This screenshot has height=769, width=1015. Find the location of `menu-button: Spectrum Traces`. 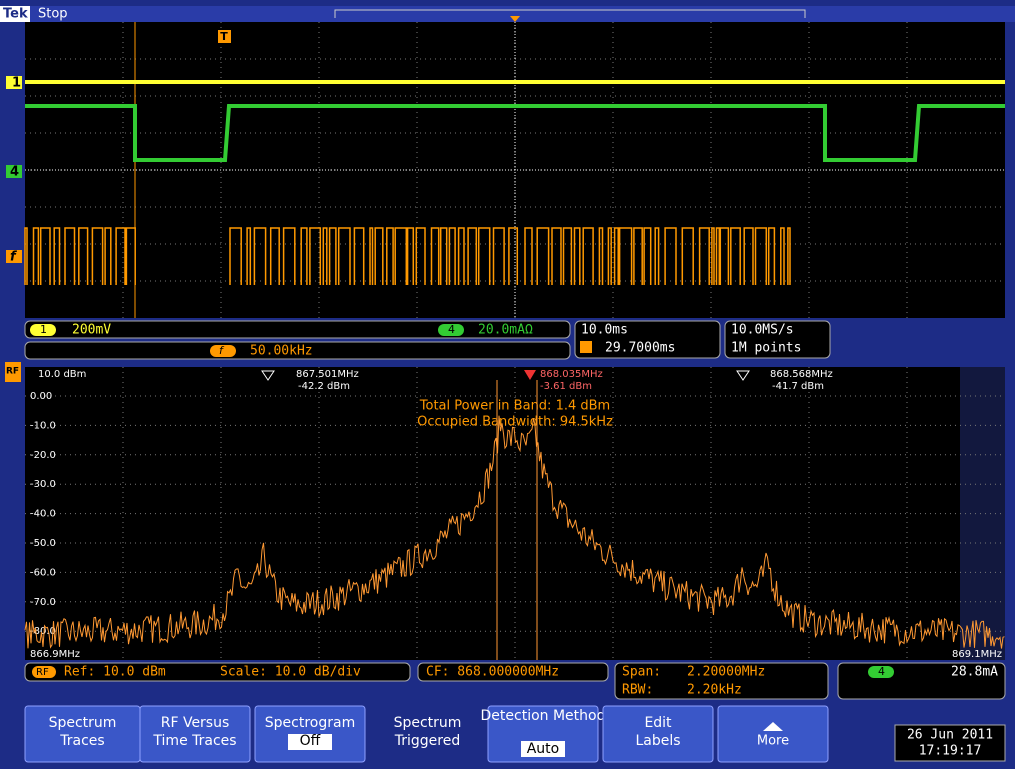

menu-button: Spectrum Traces is located at coordinates (82, 734).